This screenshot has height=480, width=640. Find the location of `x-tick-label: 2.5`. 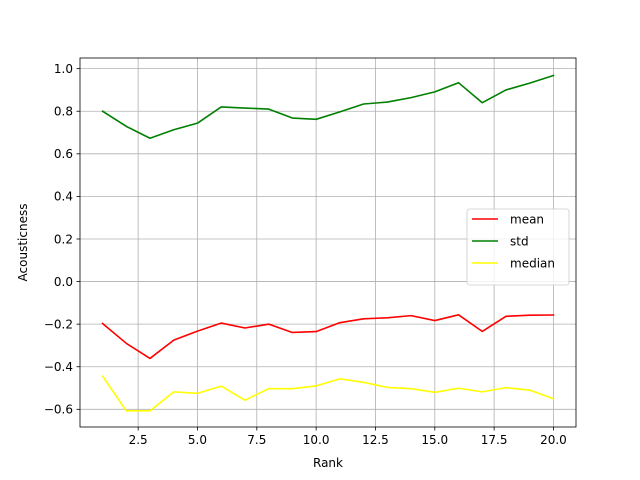

x-tick-label: 2.5 is located at coordinates (138, 440).